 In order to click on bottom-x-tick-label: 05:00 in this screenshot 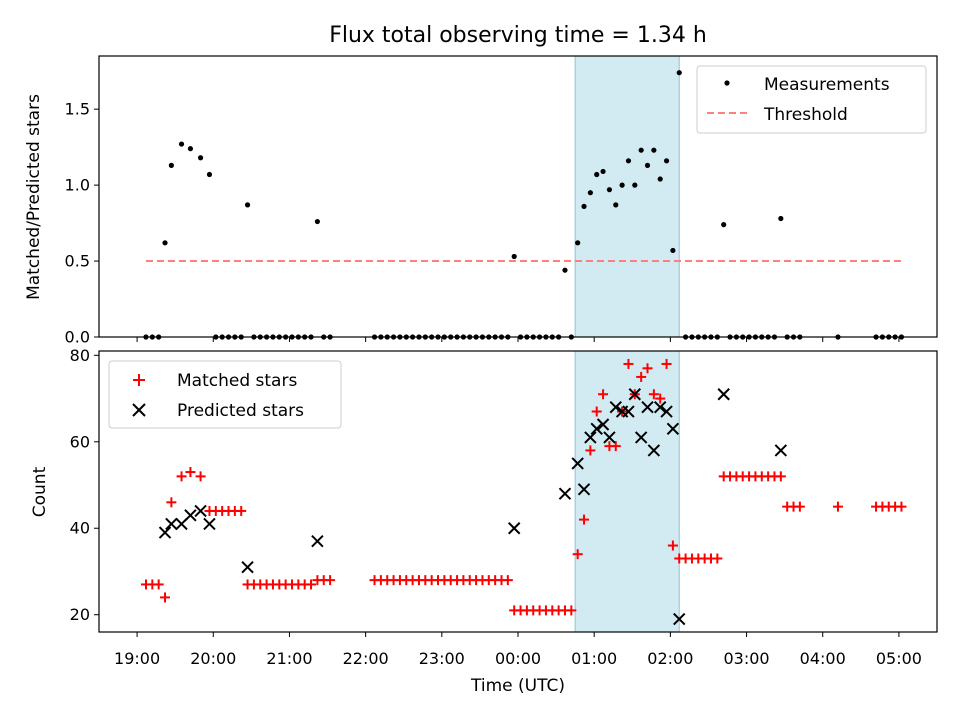, I will do `click(899, 658)`.